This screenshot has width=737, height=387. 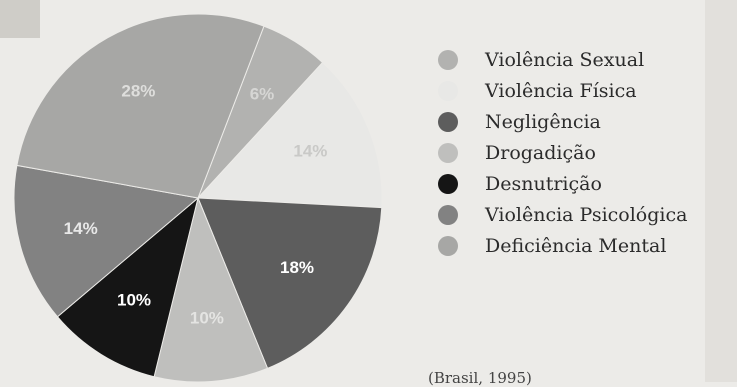 I want to click on pie-slice-label-6: 14%, so click(x=81, y=228).